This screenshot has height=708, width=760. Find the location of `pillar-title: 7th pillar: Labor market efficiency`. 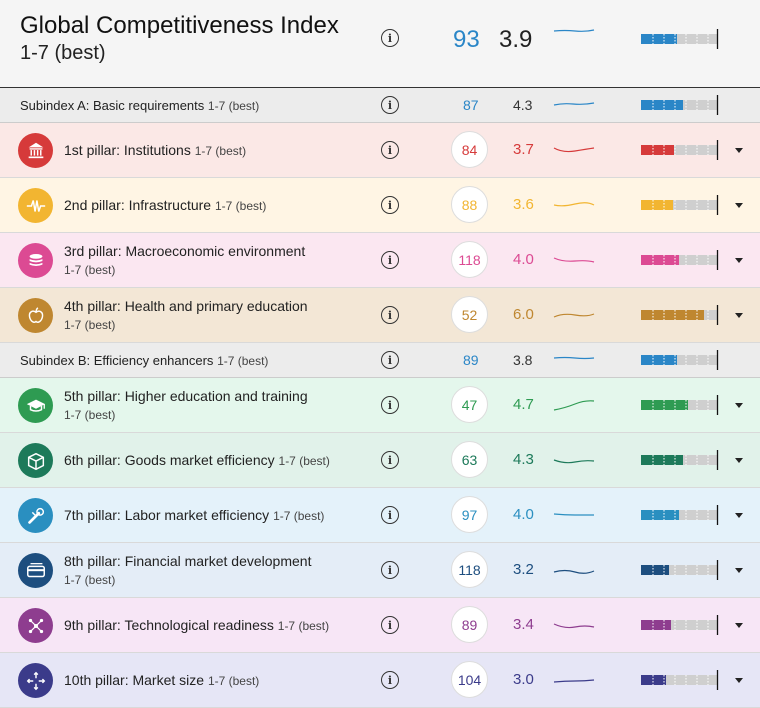

pillar-title: 7th pillar: Labor market efficiency is located at coordinates (167, 515).